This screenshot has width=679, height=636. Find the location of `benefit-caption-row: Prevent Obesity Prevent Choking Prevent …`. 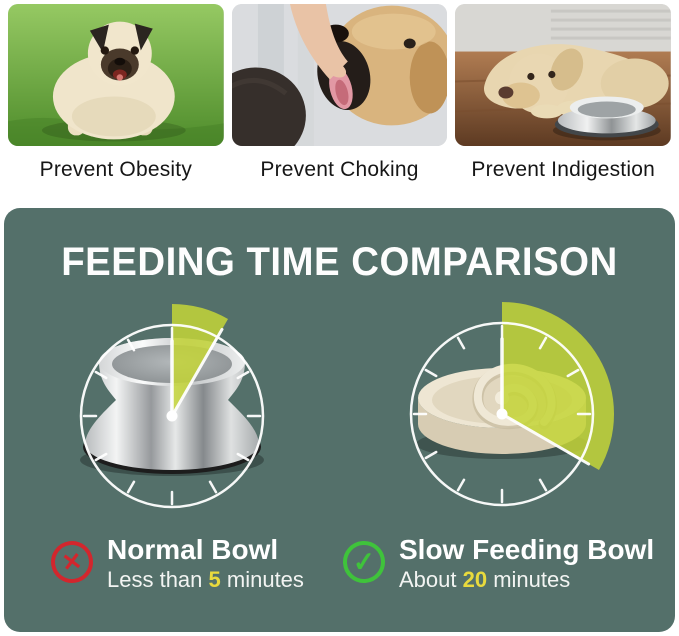

benefit-caption-row: Prevent Obesity Prevent Choking Prevent … is located at coordinates (339, 170).